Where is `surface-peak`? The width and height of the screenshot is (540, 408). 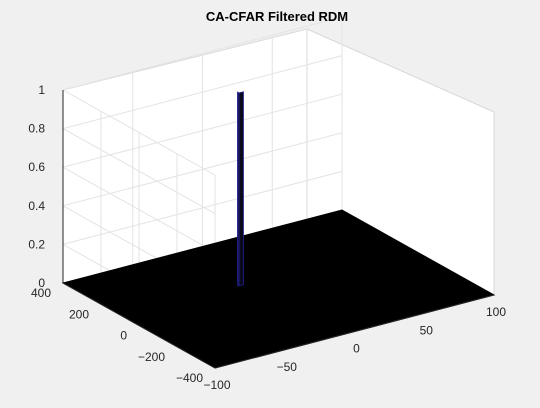
surface-peak is located at coordinates (241, 189).